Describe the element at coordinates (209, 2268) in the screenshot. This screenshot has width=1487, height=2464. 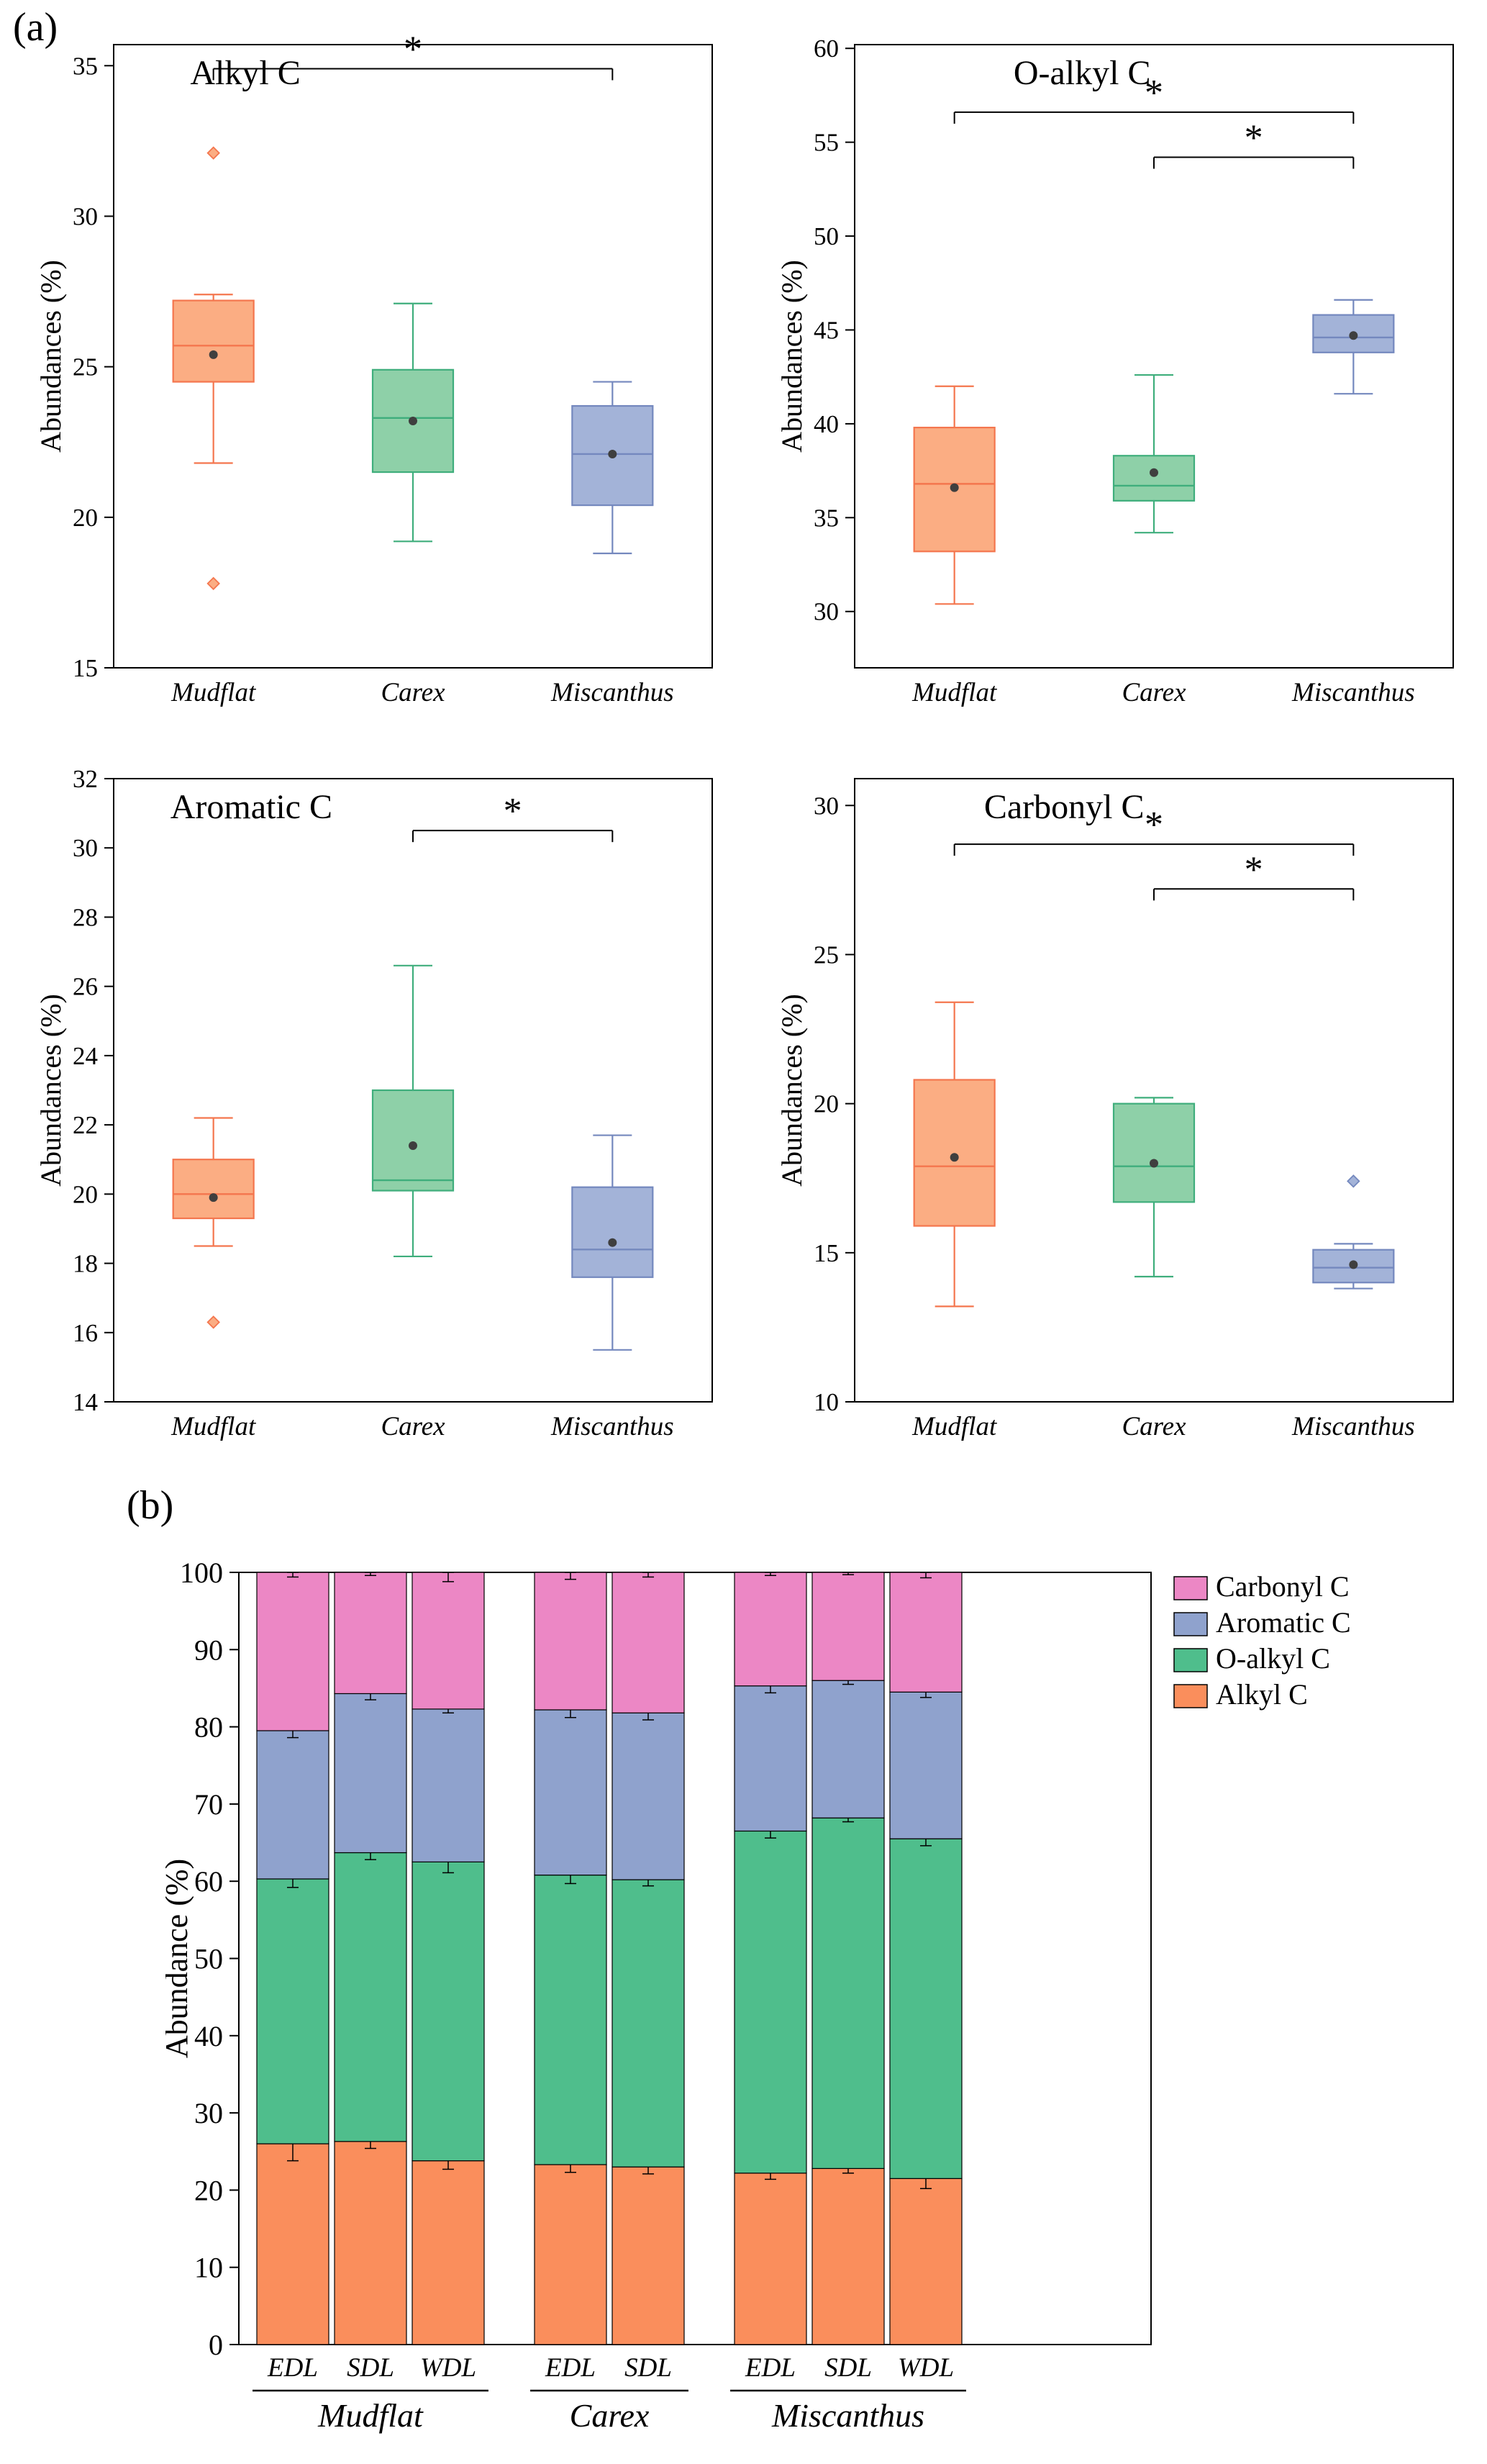
I see `y-tick-label: 10` at that location.